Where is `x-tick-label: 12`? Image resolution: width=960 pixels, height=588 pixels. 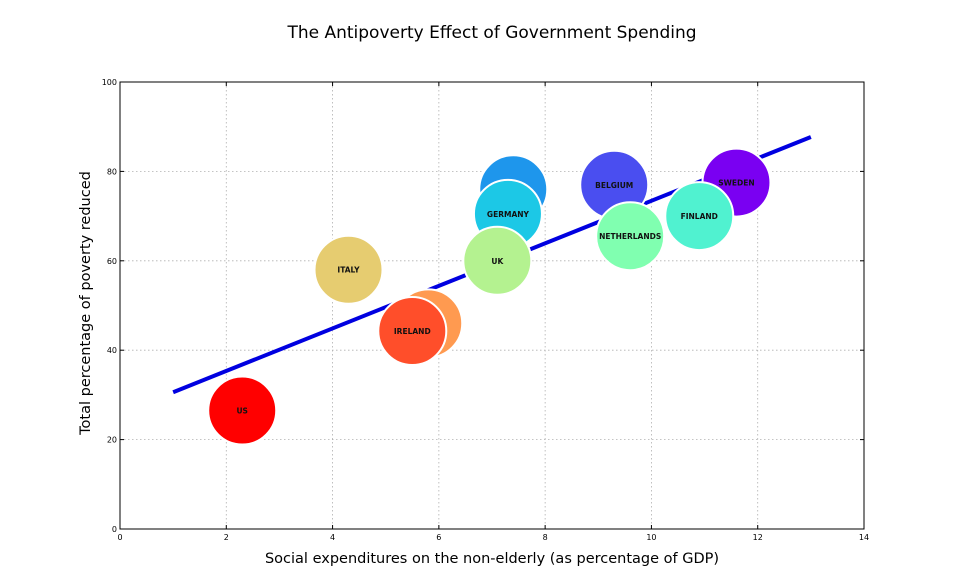 x-tick-label: 12 is located at coordinates (758, 537).